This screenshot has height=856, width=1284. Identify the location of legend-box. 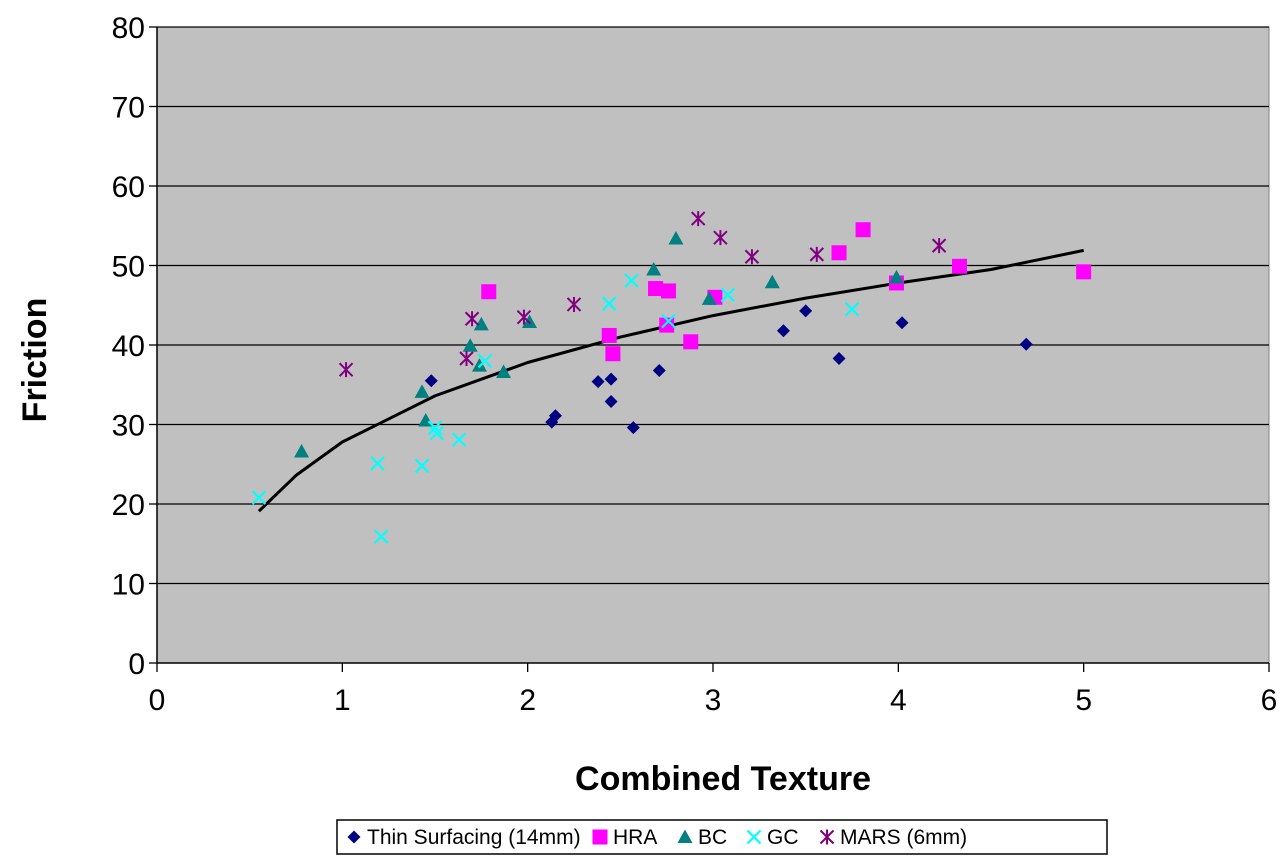
(722, 837).